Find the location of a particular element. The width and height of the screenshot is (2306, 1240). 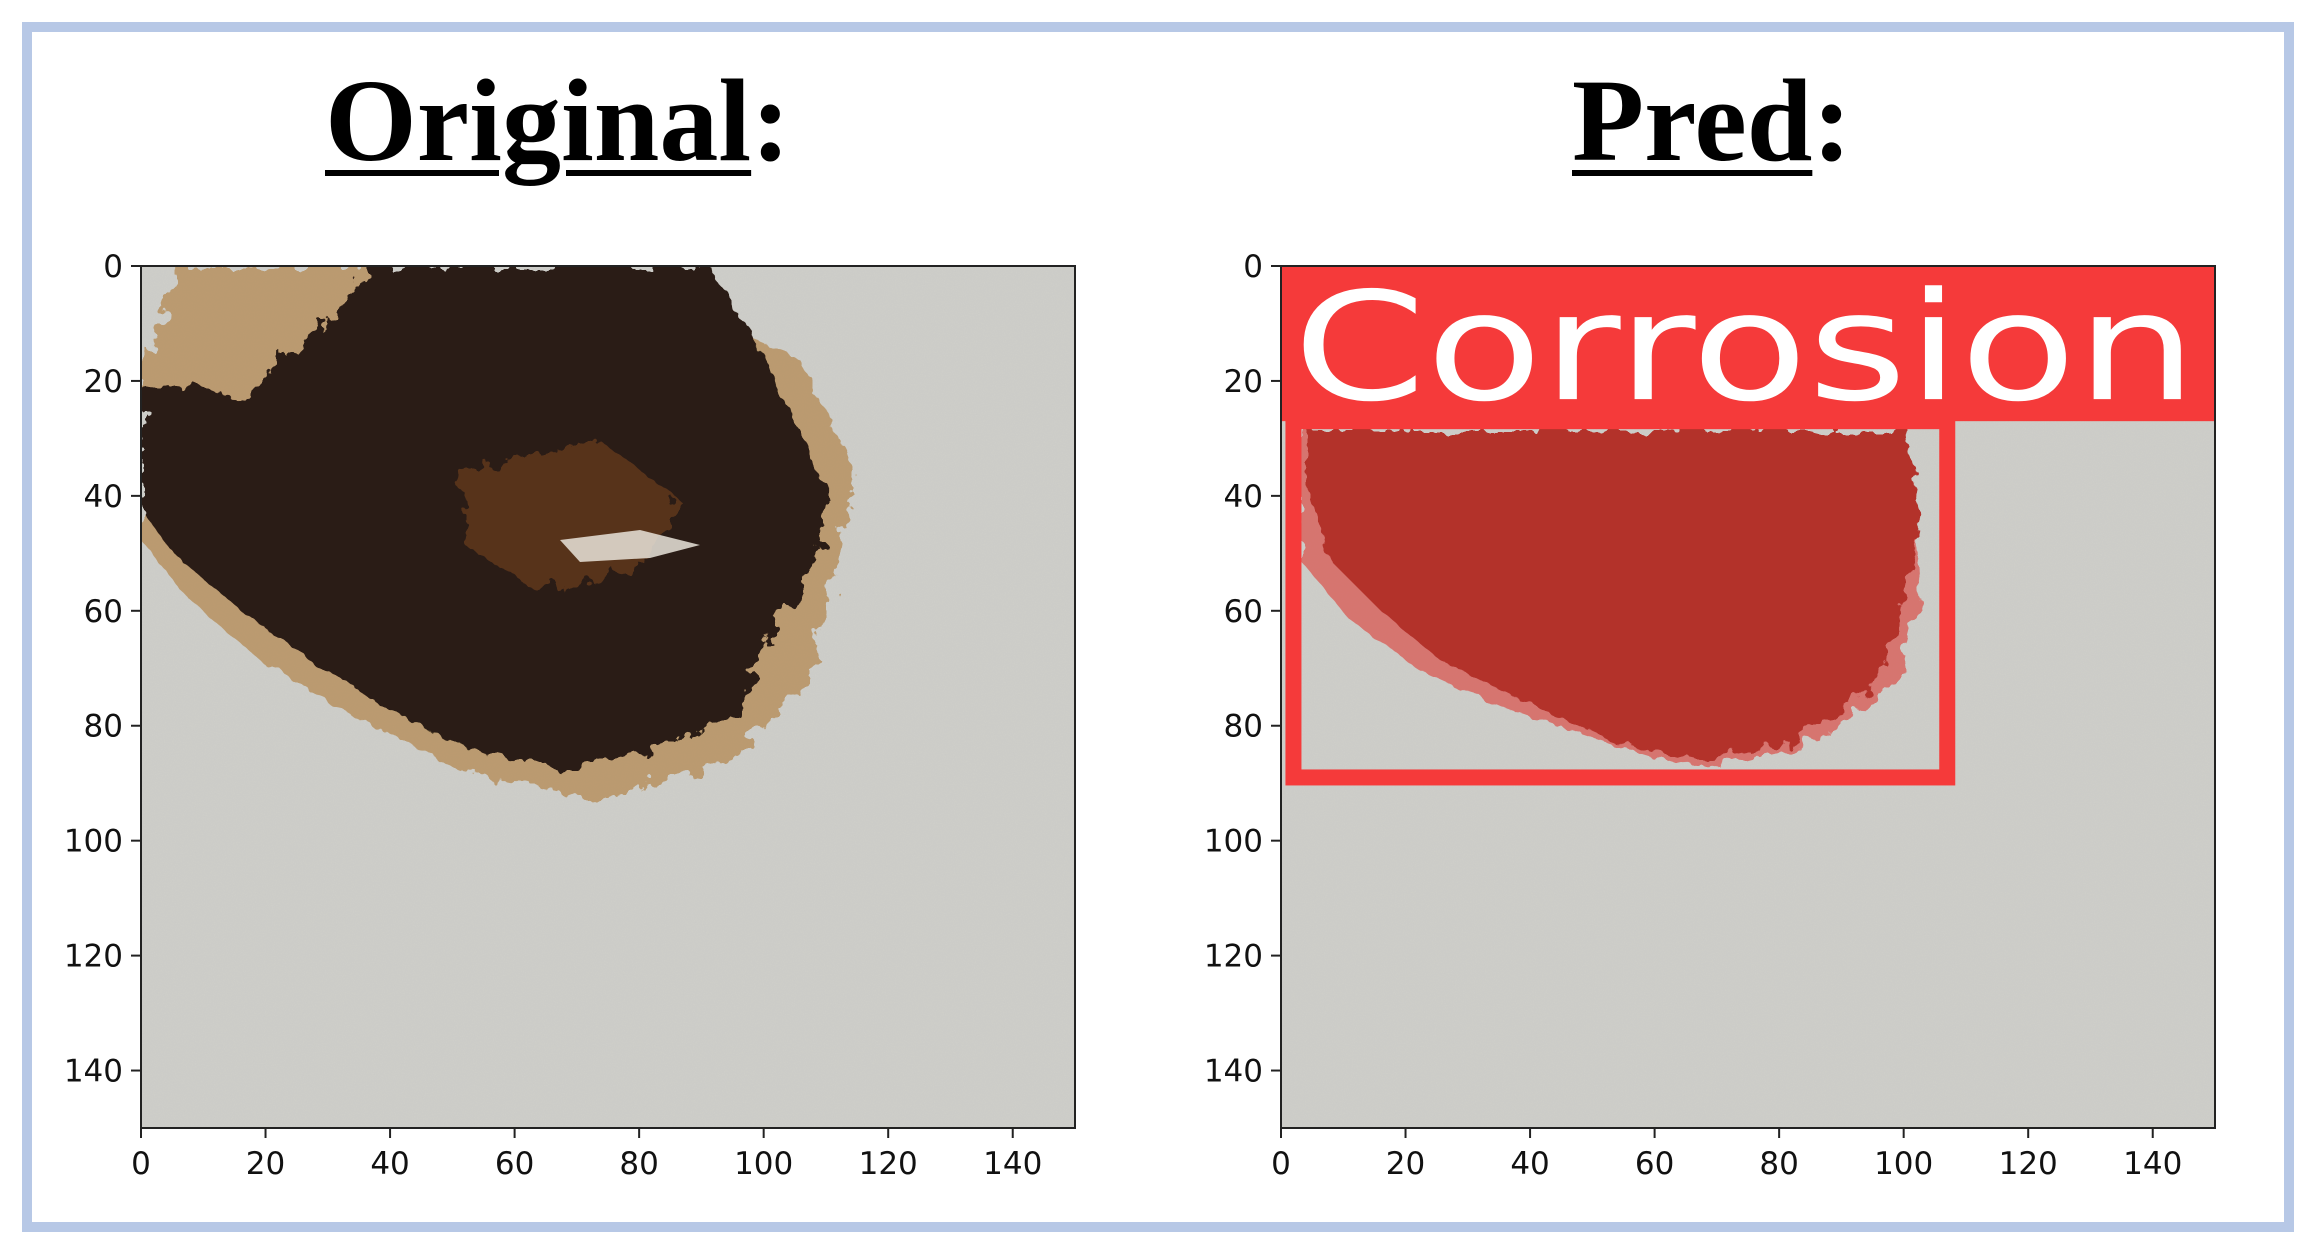

original-y-tick-label: 40 is located at coordinates (103, 497).